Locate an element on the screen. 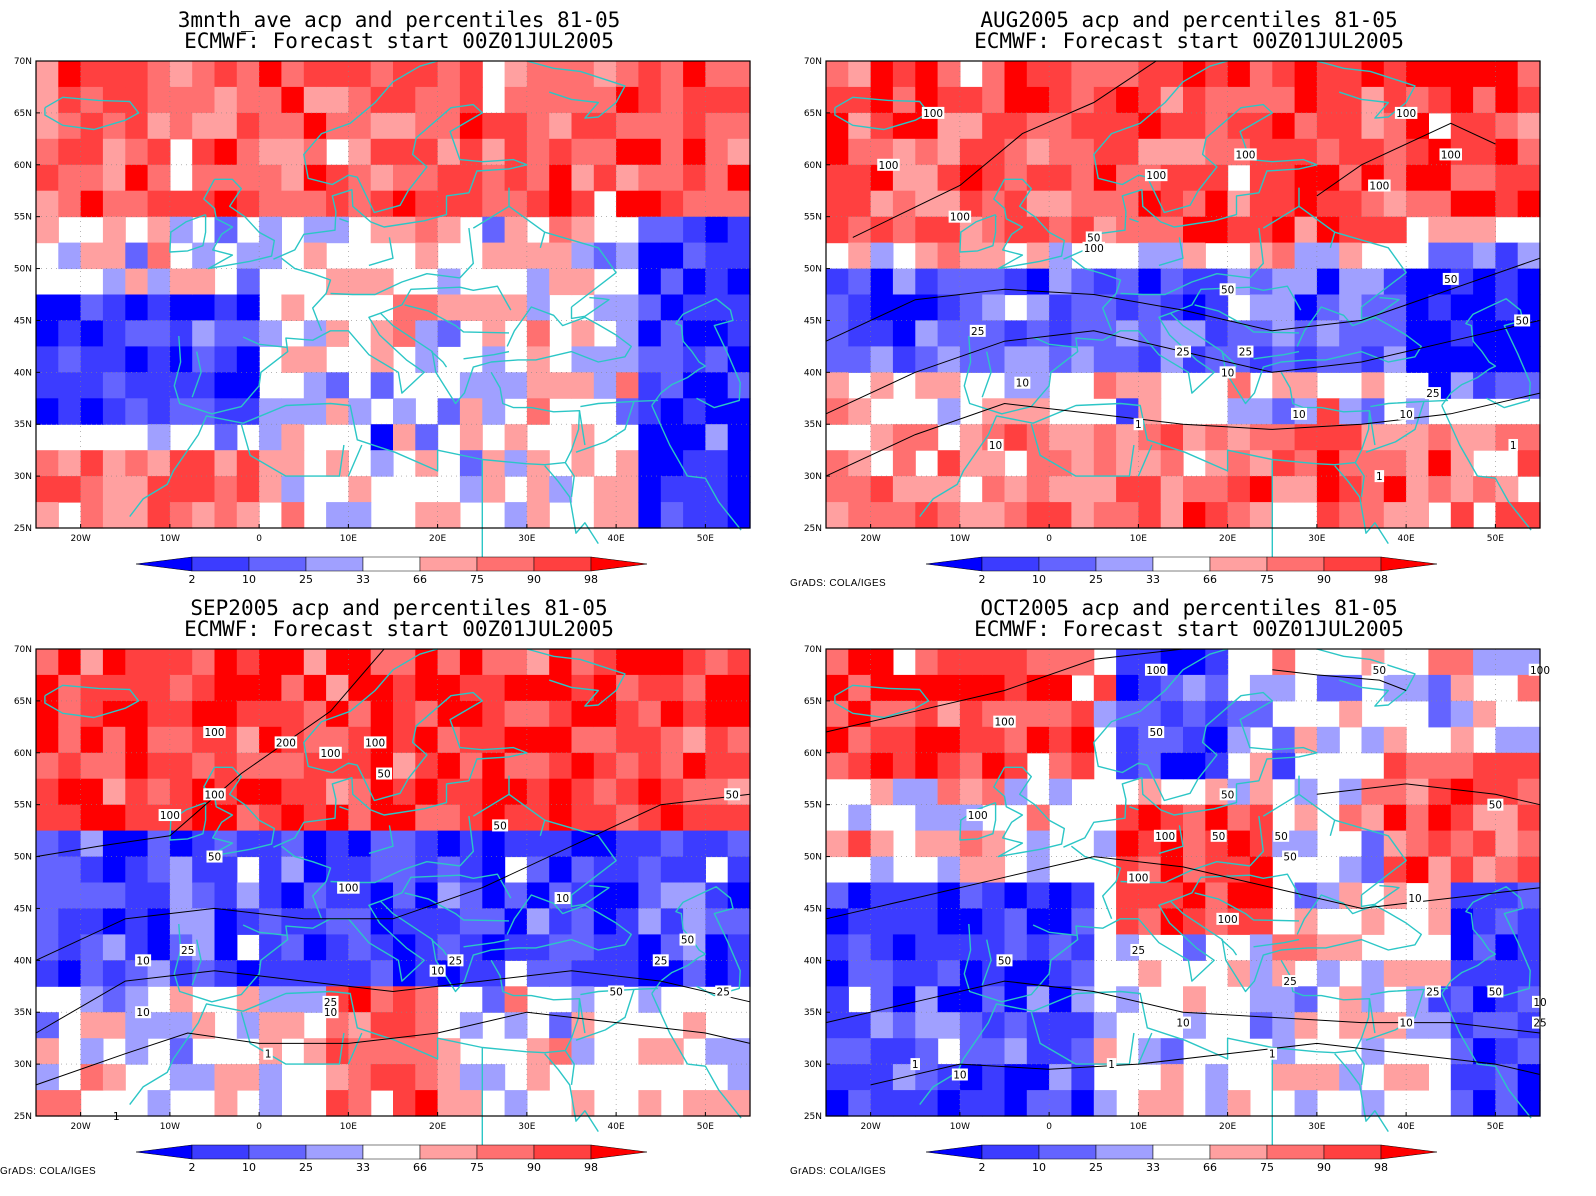 Image resolution: width=1596 pixels, height=1196 pixels. latitude-label: 70N is located at coordinates (23, 62).